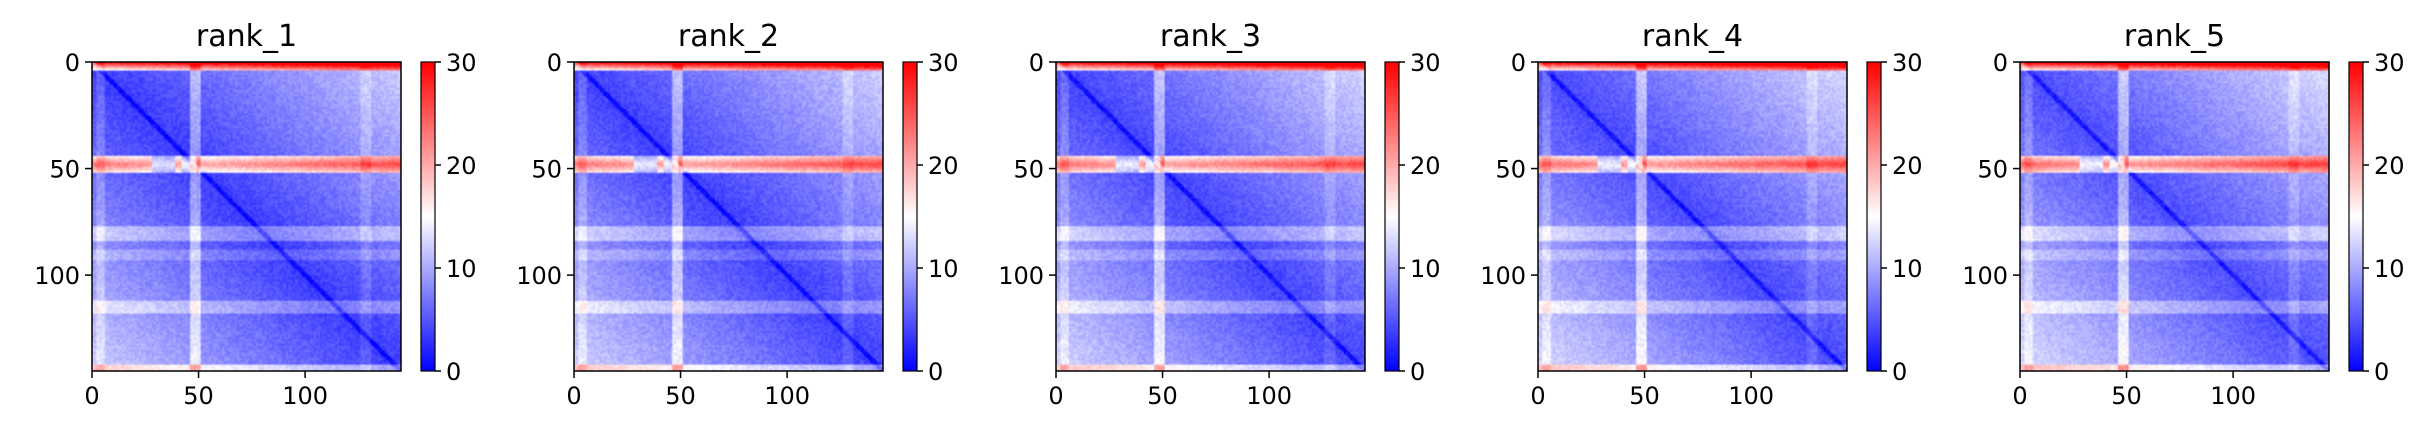 The image size is (2435, 438). Describe the element at coordinates (2174, 36) in the screenshot. I see `panel-title: rank_5` at that location.